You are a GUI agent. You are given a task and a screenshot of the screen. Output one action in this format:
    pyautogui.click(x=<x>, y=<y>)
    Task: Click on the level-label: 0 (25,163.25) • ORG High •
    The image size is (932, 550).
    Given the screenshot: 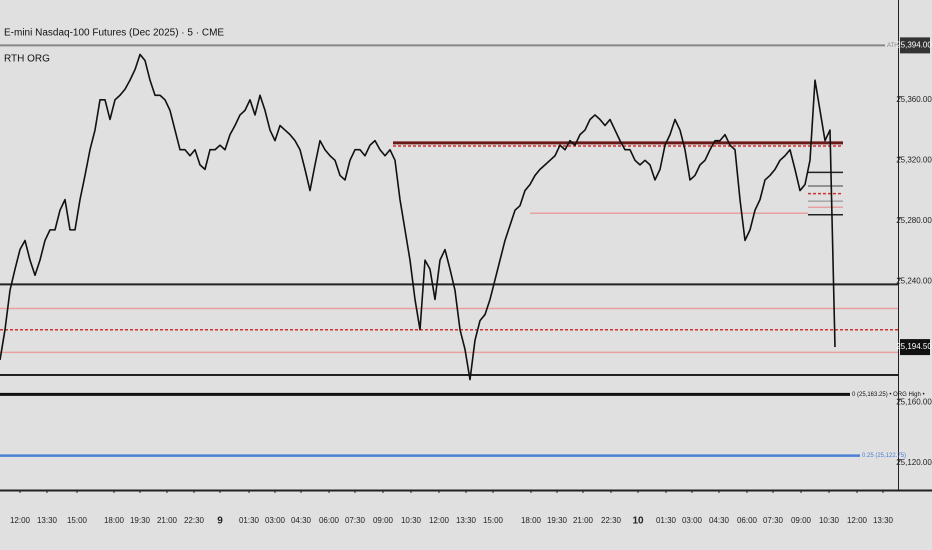 What is the action you would take?
    pyautogui.click(x=888, y=395)
    